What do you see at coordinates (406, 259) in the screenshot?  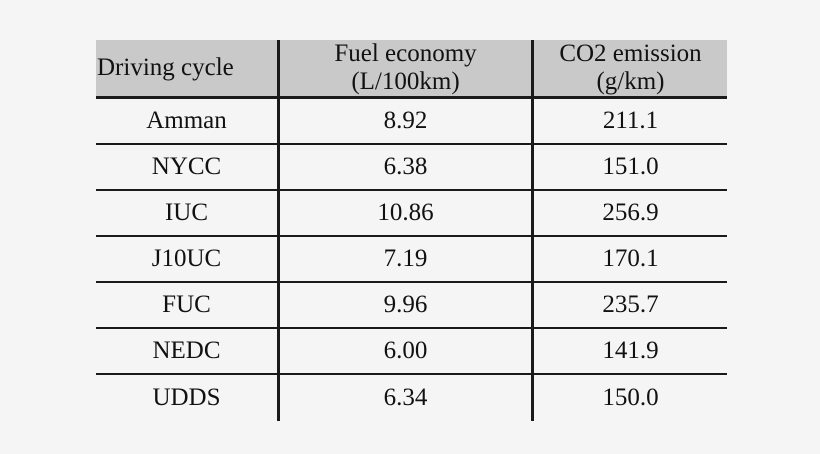 I see `cell-fuel-economy: 7.19` at bounding box center [406, 259].